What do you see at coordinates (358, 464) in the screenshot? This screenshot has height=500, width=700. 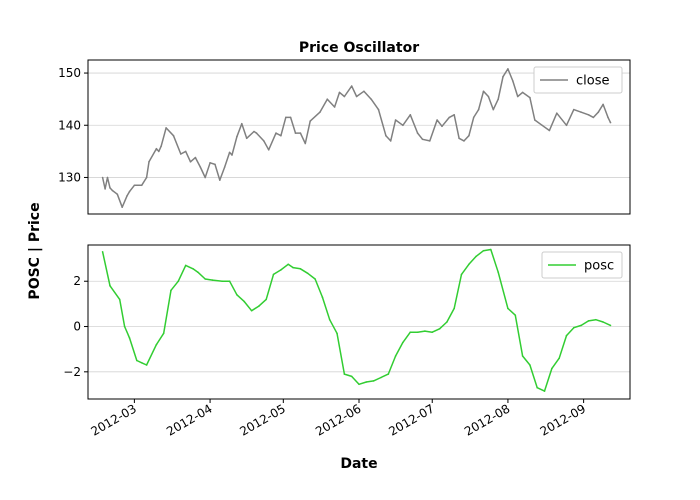 I see `x-axis-title: Date` at bounding box center [358, 464].